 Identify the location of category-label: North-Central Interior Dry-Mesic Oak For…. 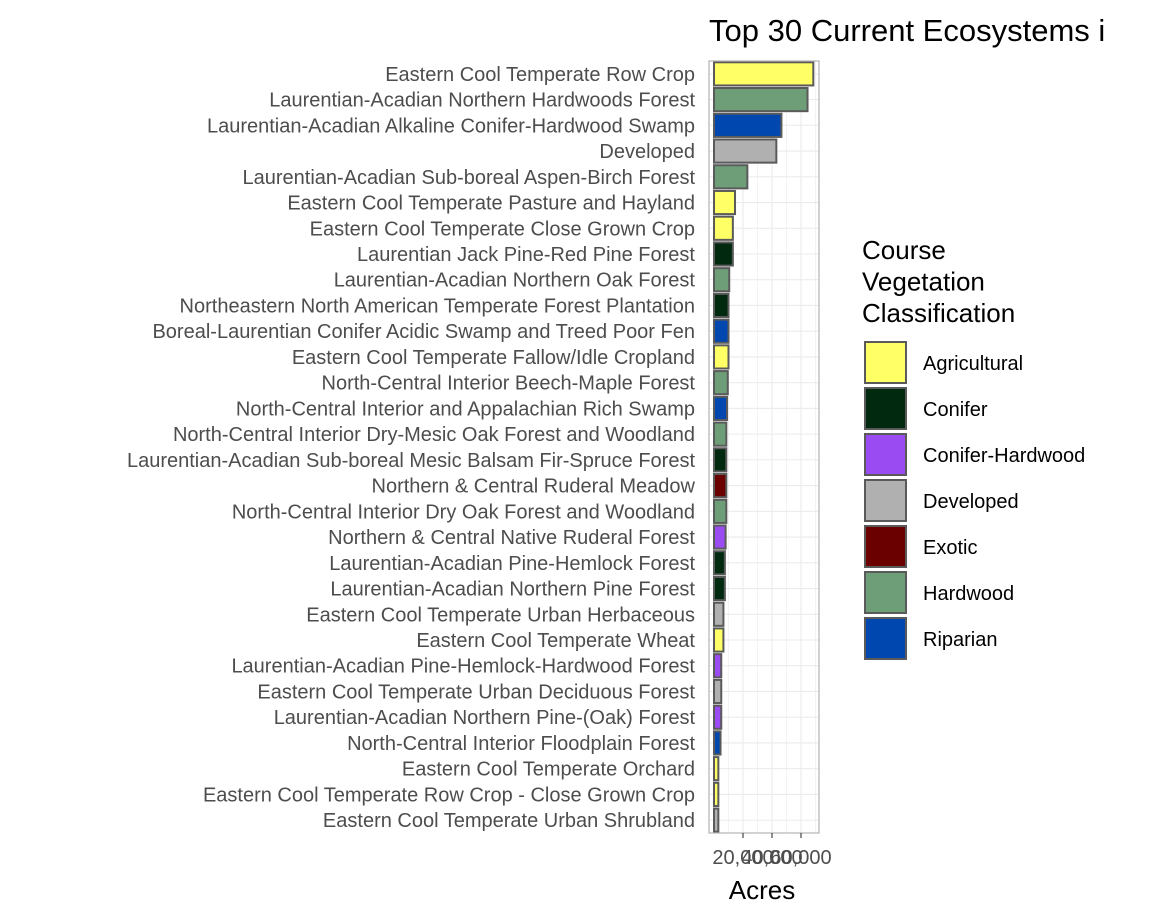
(434, 435).